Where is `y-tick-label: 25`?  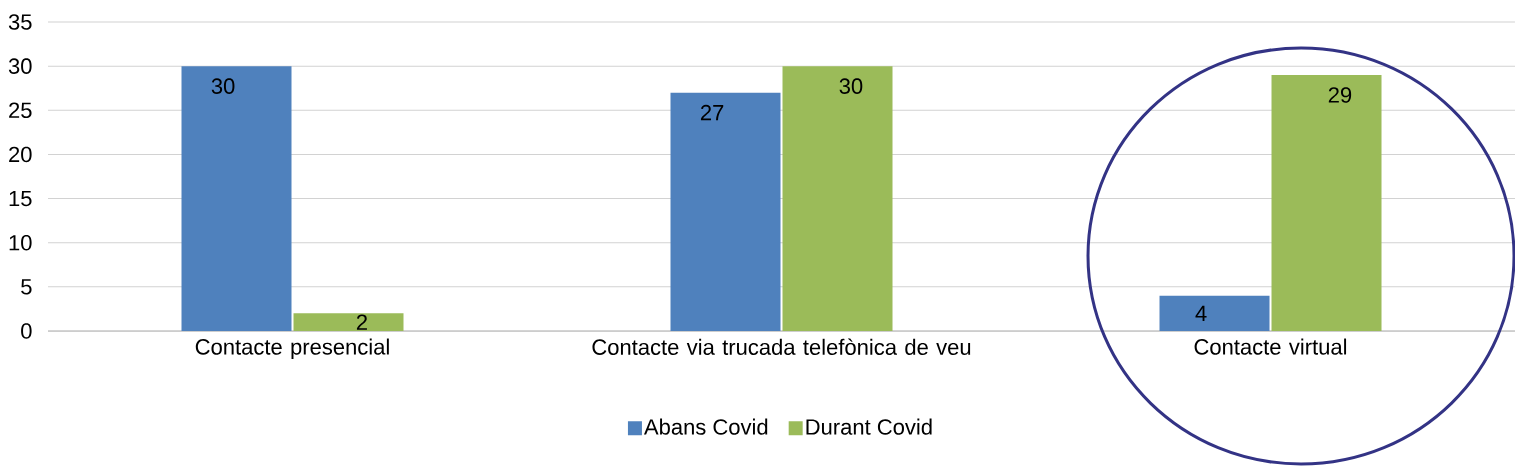 y-tick-label: 25 is located at coordinates (20, 110).